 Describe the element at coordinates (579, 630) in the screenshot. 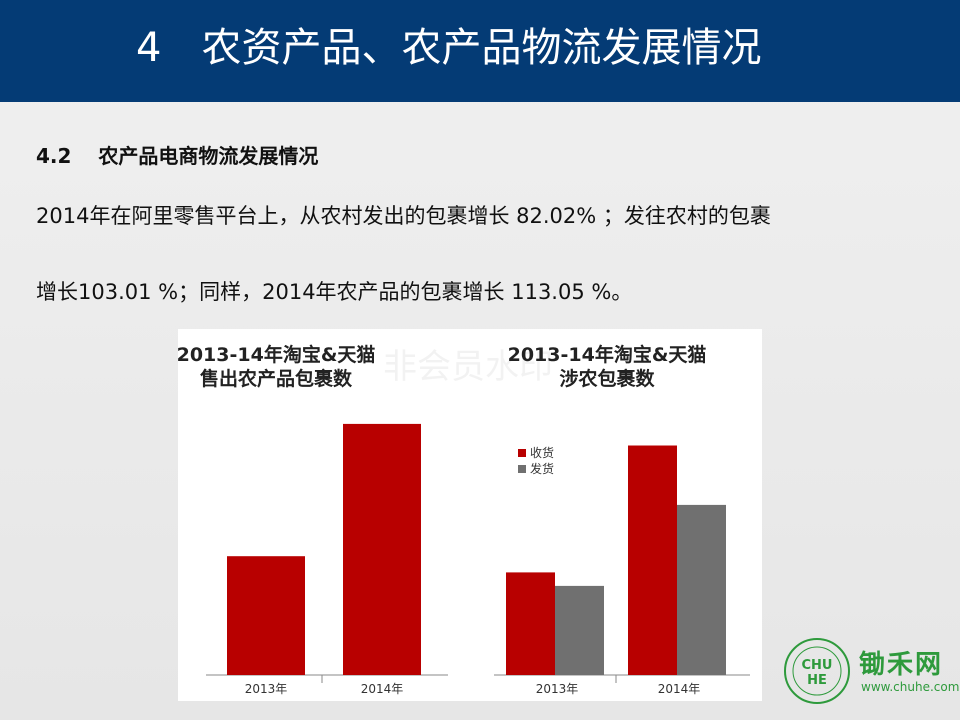

I see `chart-2-bar-发货-1` at that location.